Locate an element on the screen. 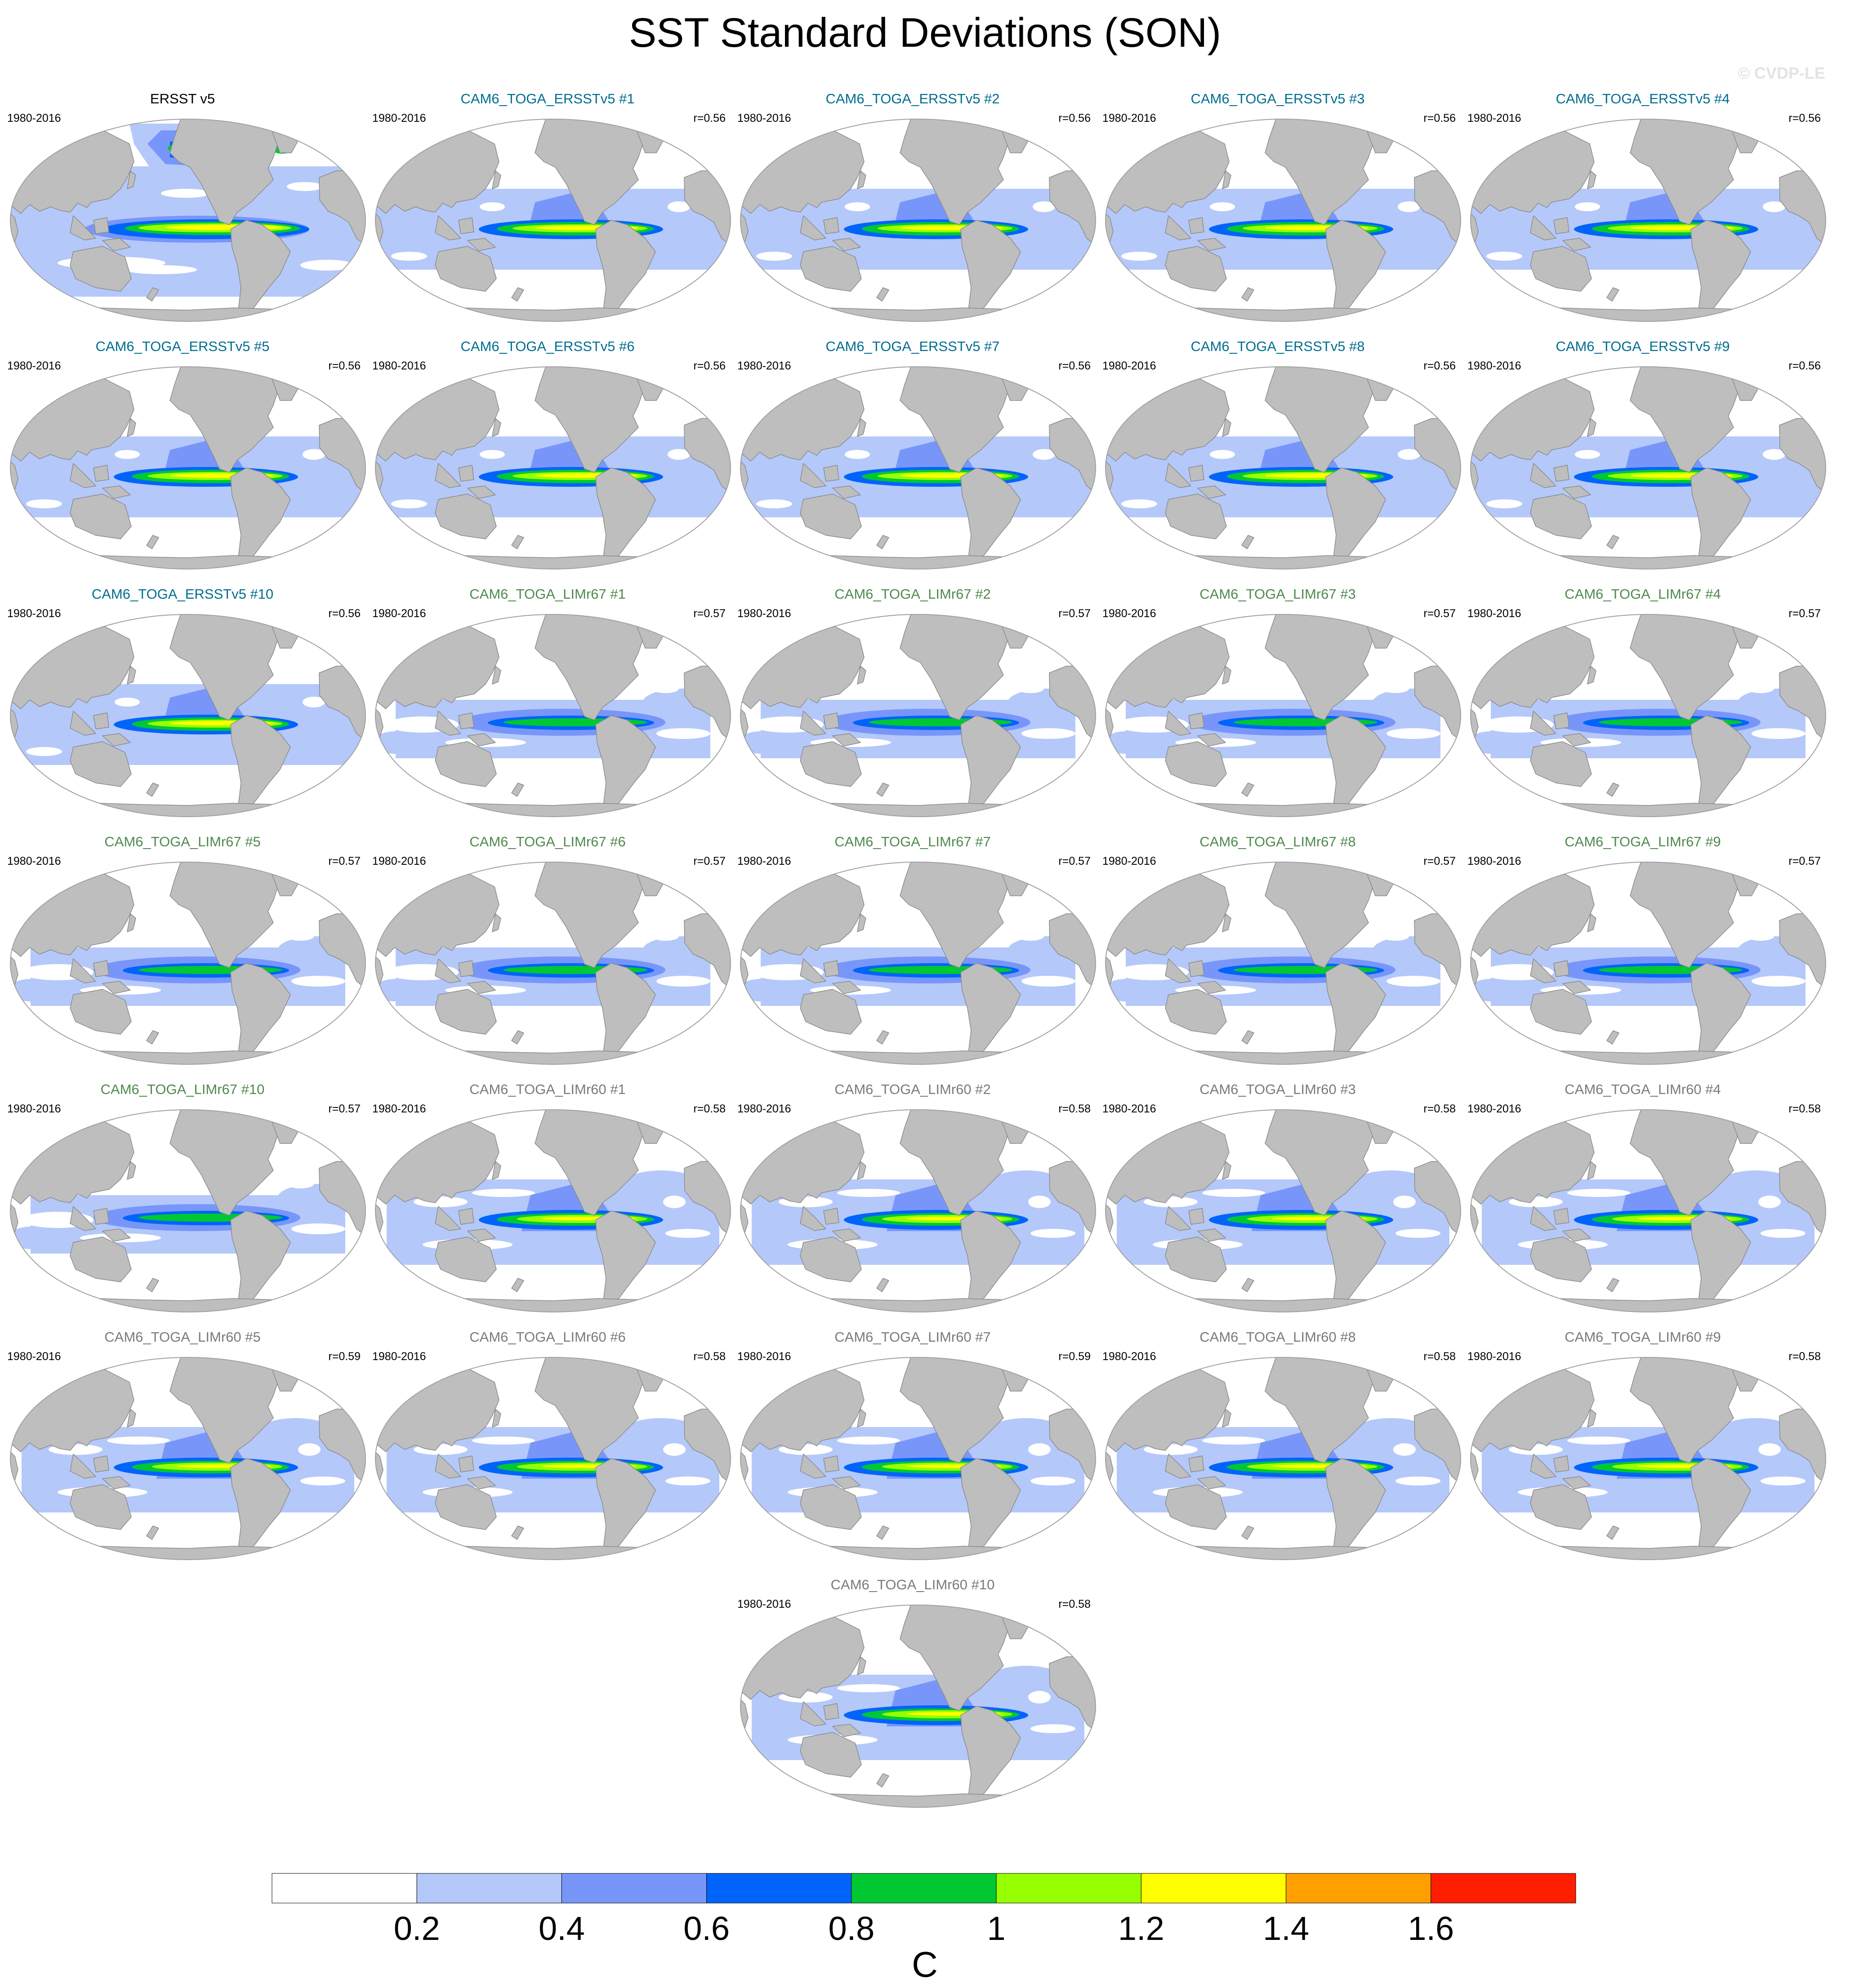 This screenshot has height=1988, width=1850. panel-title: CAM6_TOGA_LIMr67 #7 is located at coordinates (913, 841).